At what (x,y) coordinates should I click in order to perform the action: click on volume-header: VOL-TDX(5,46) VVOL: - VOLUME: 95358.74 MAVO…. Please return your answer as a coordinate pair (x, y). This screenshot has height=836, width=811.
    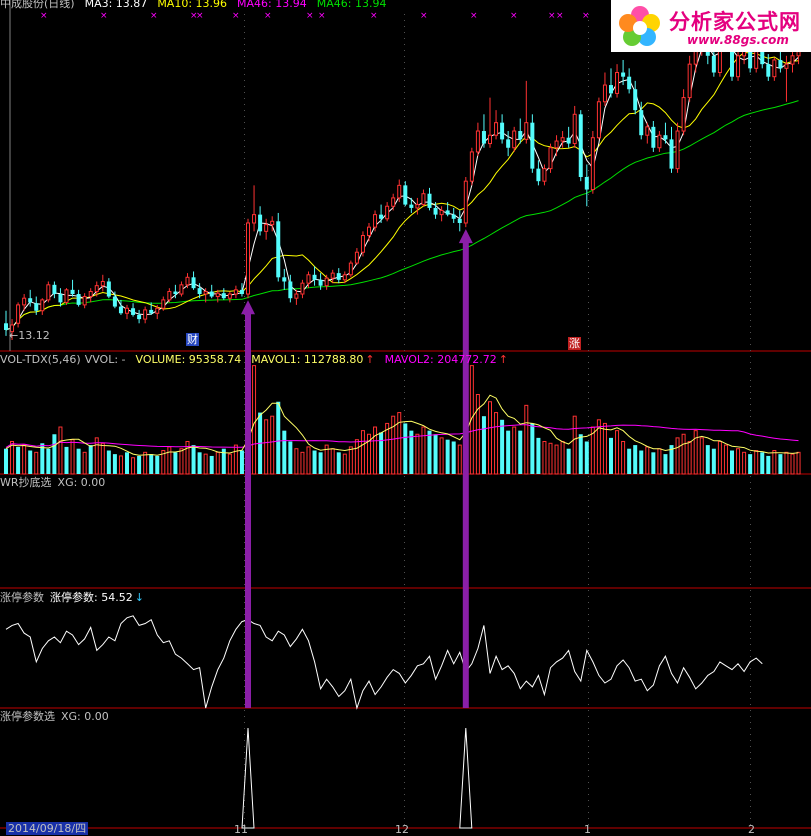
    Looking at the image, I should click on (259, 359).